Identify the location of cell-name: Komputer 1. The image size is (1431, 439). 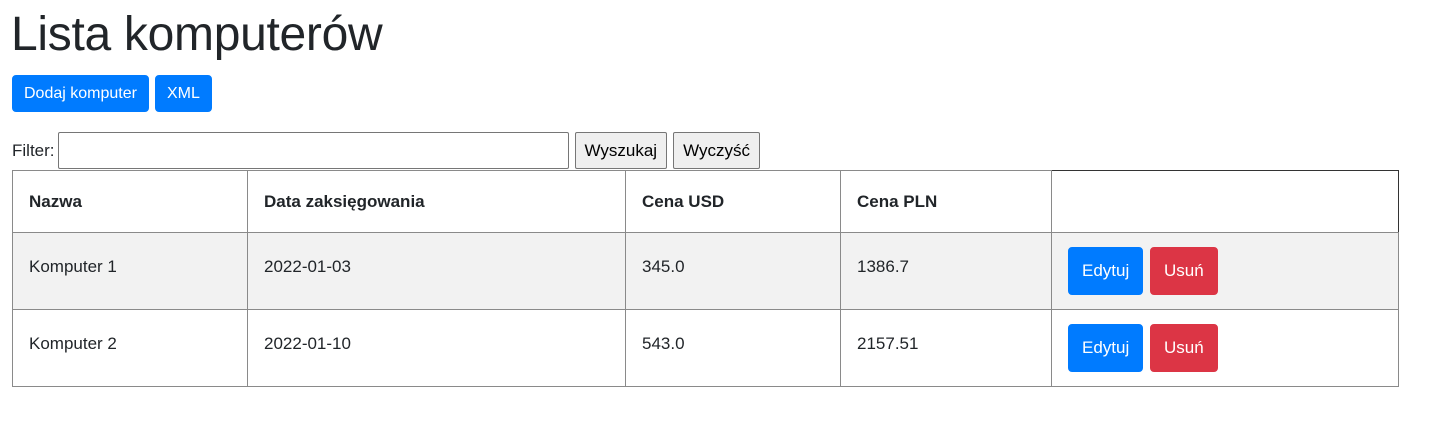
(130, 271).